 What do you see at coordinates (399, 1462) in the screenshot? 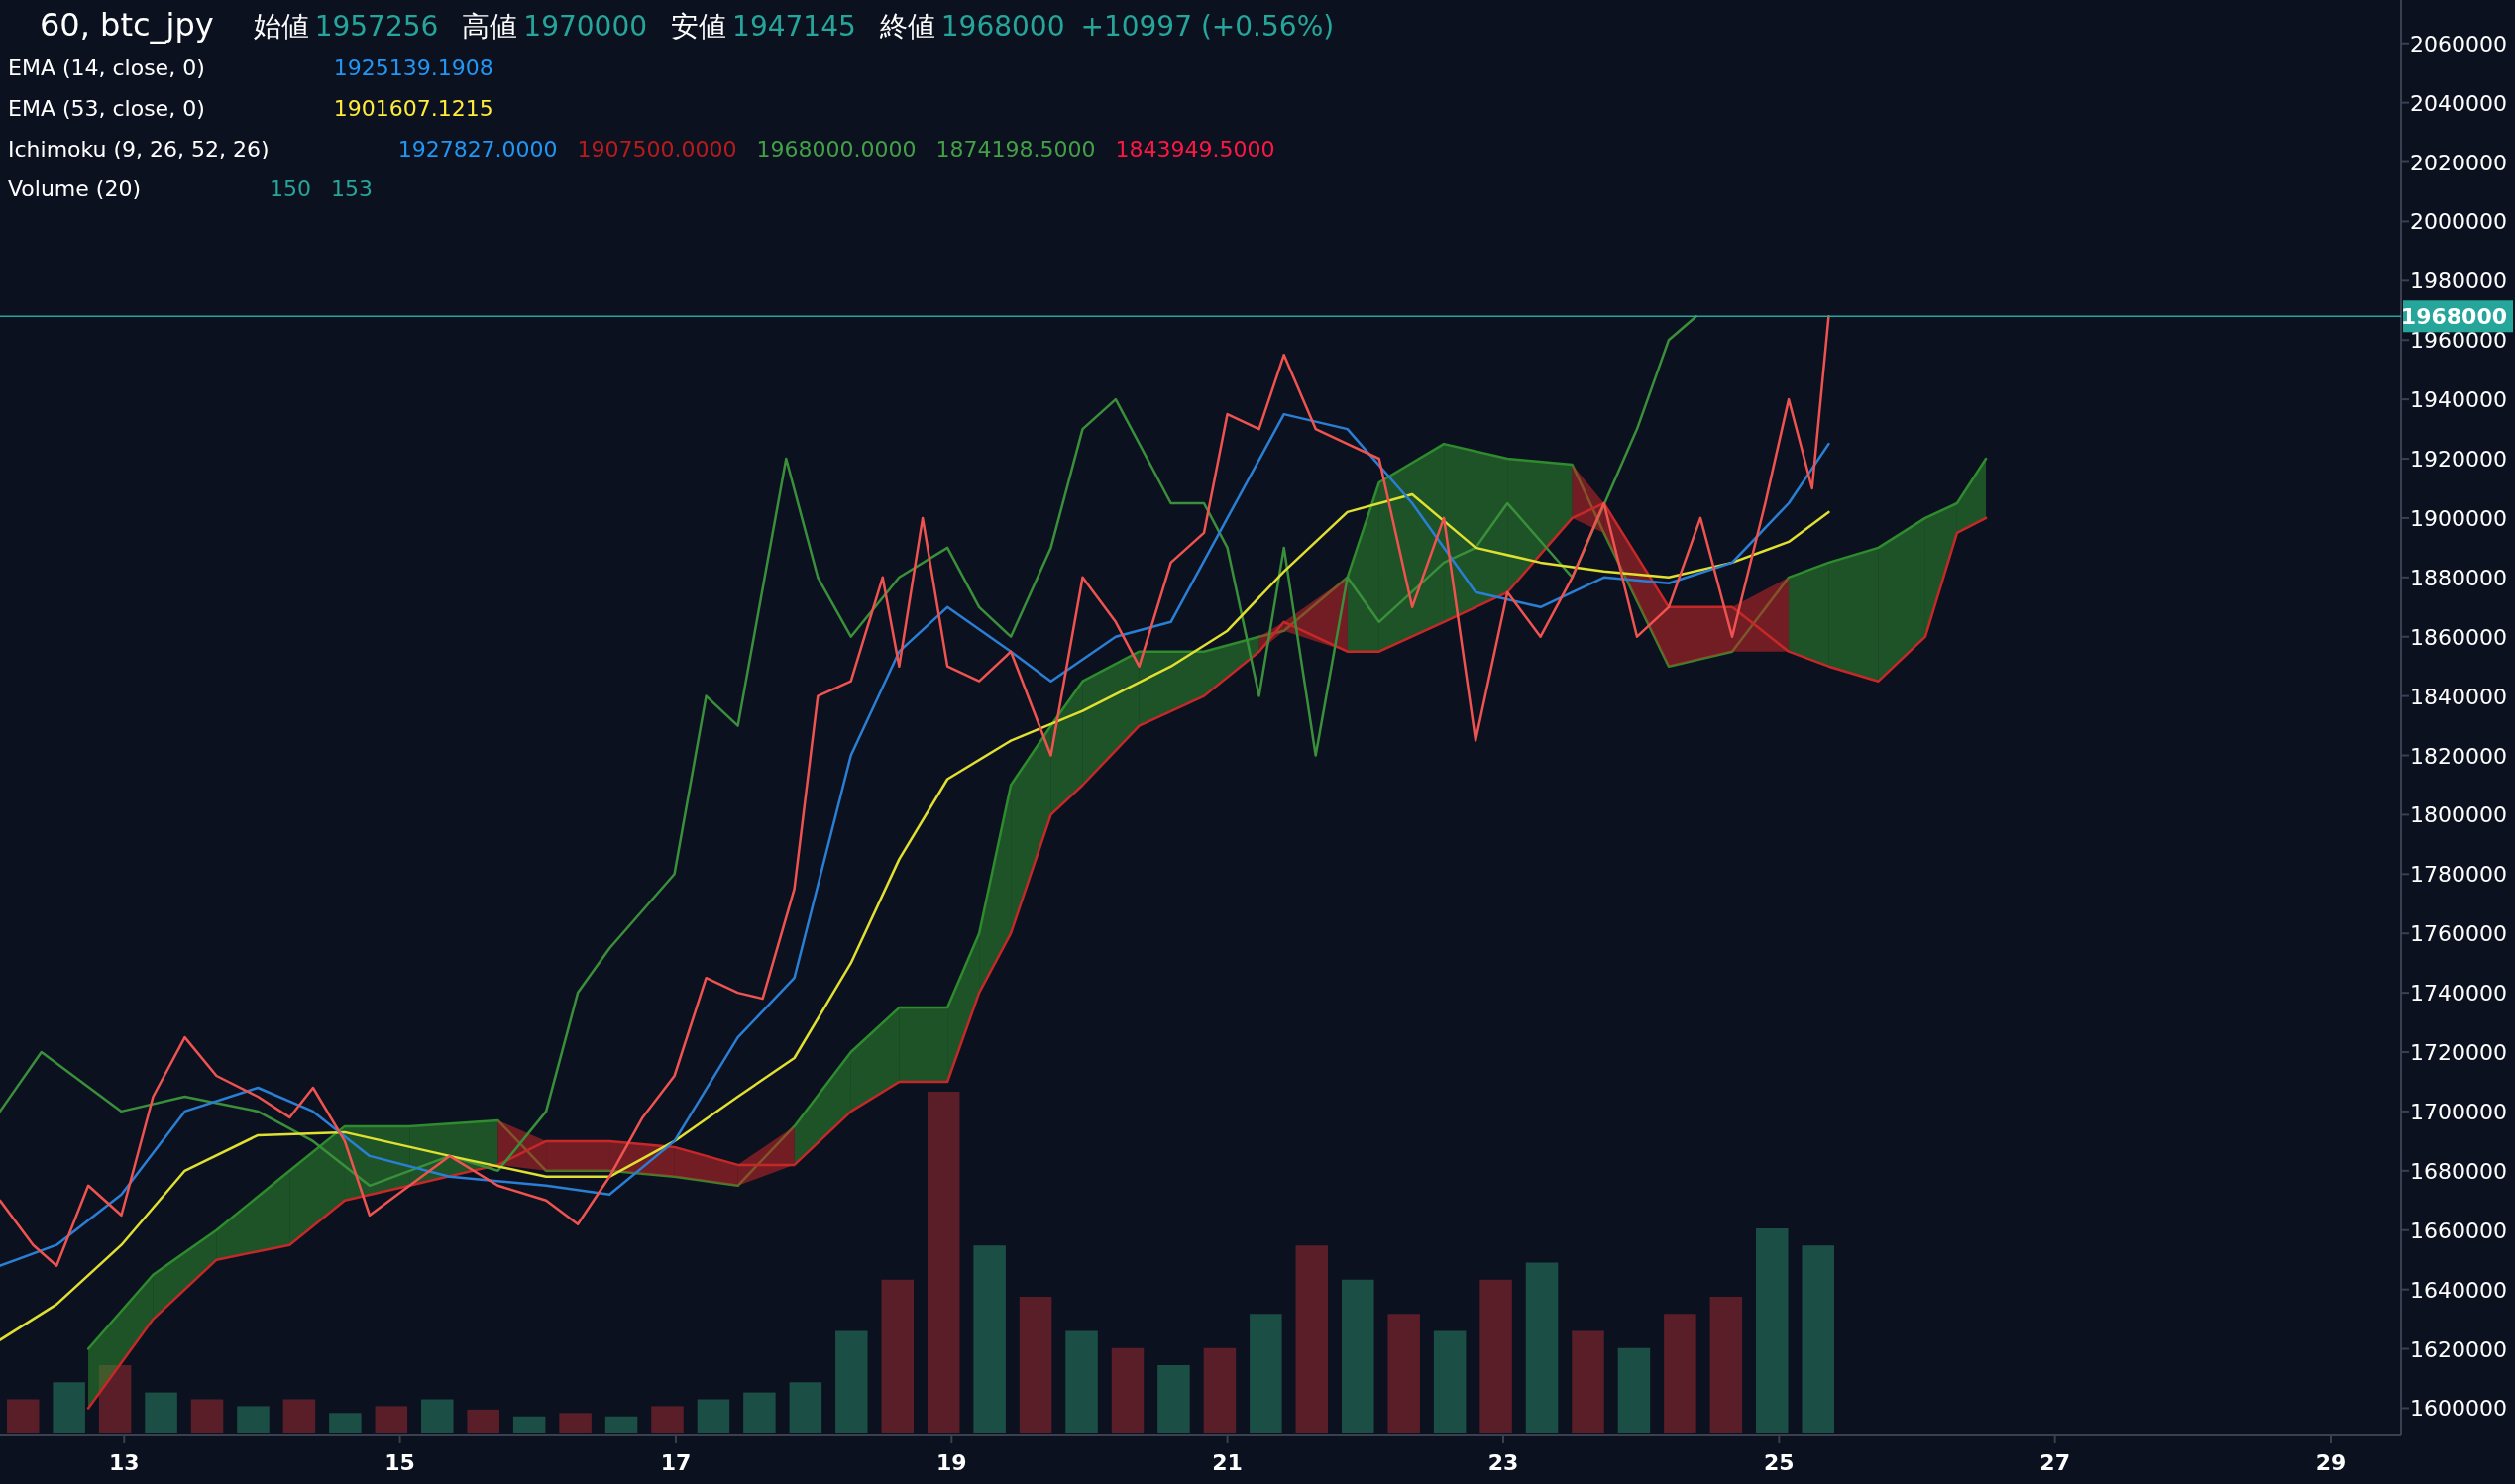
I see `x-tick-label: 15` at bounding box center [399, 1462].